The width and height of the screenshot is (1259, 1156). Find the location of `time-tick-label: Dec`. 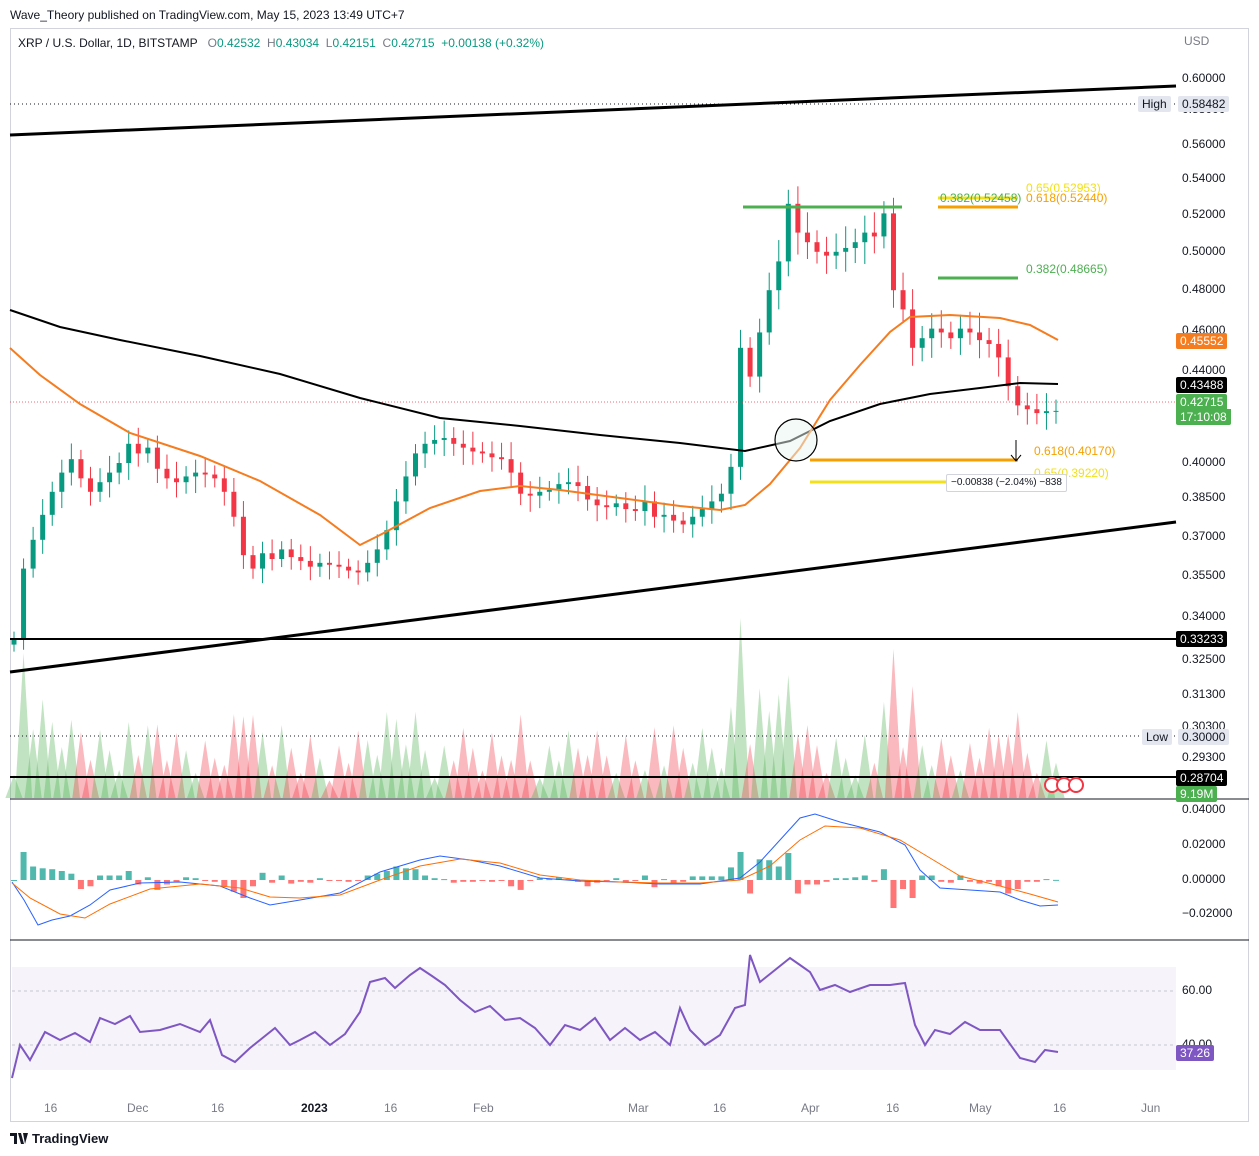

time-tick-label: Dec is located at coordinates (138, 1108).